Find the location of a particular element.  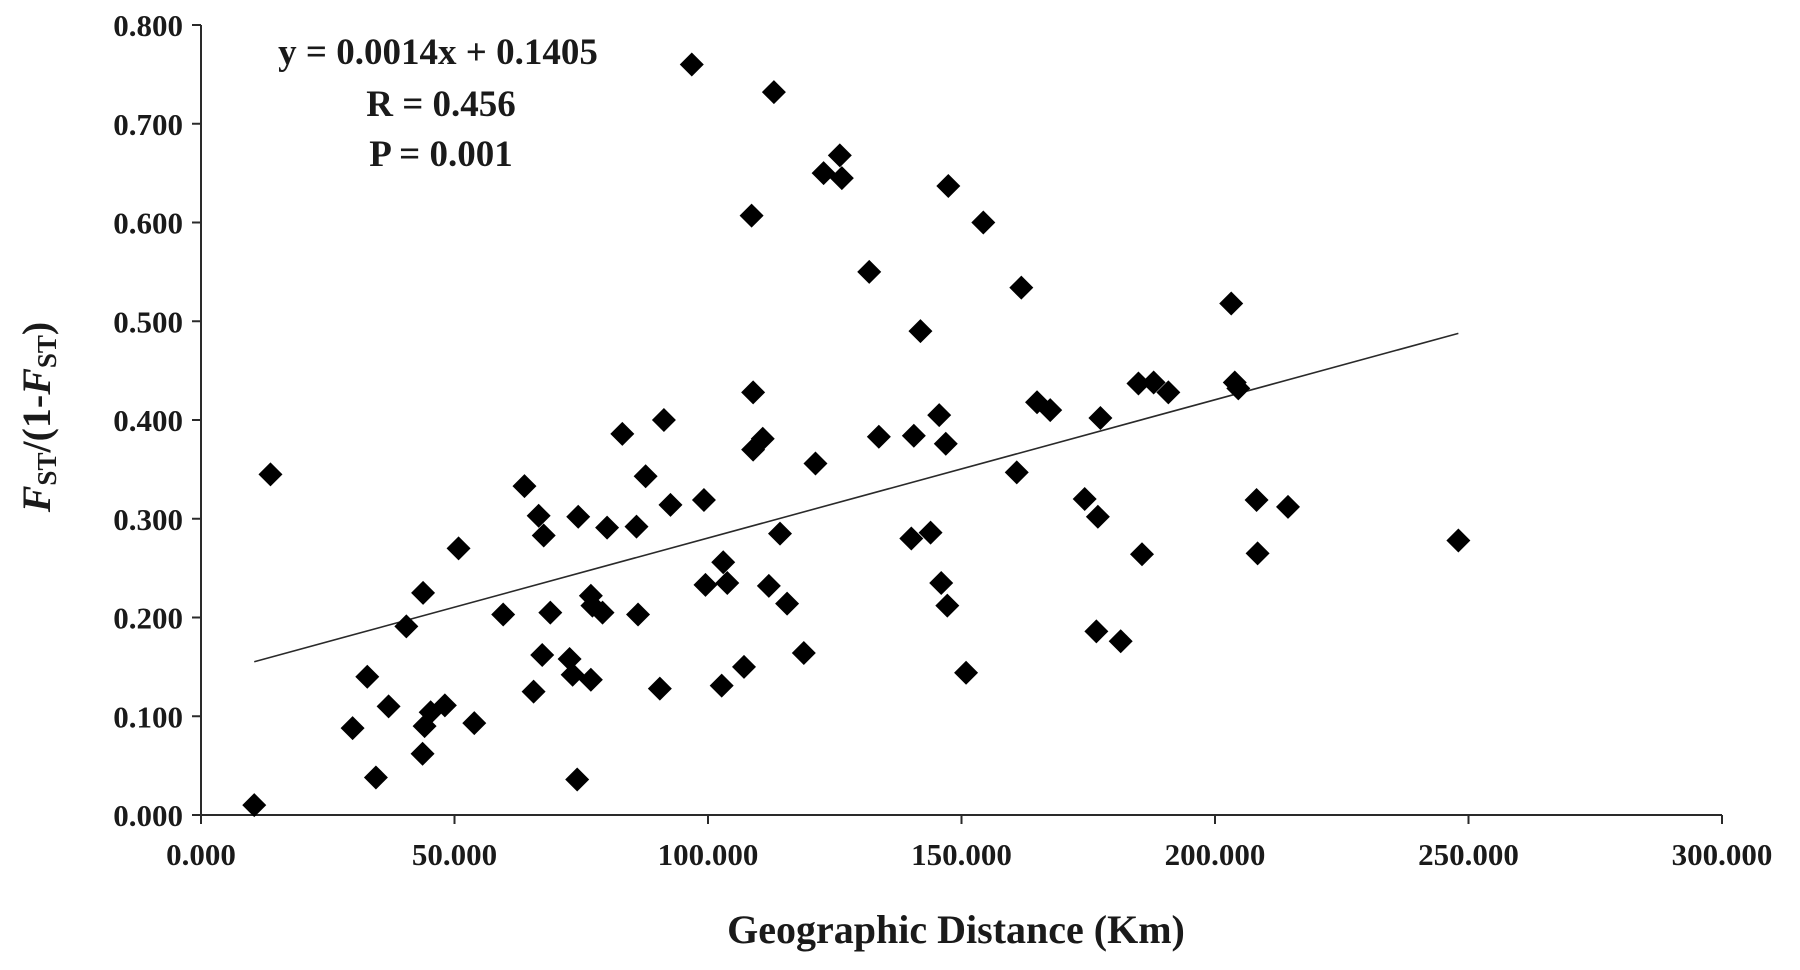

x-axis-title: Geographic Distance (Km) is located at coordinates (956, 929).